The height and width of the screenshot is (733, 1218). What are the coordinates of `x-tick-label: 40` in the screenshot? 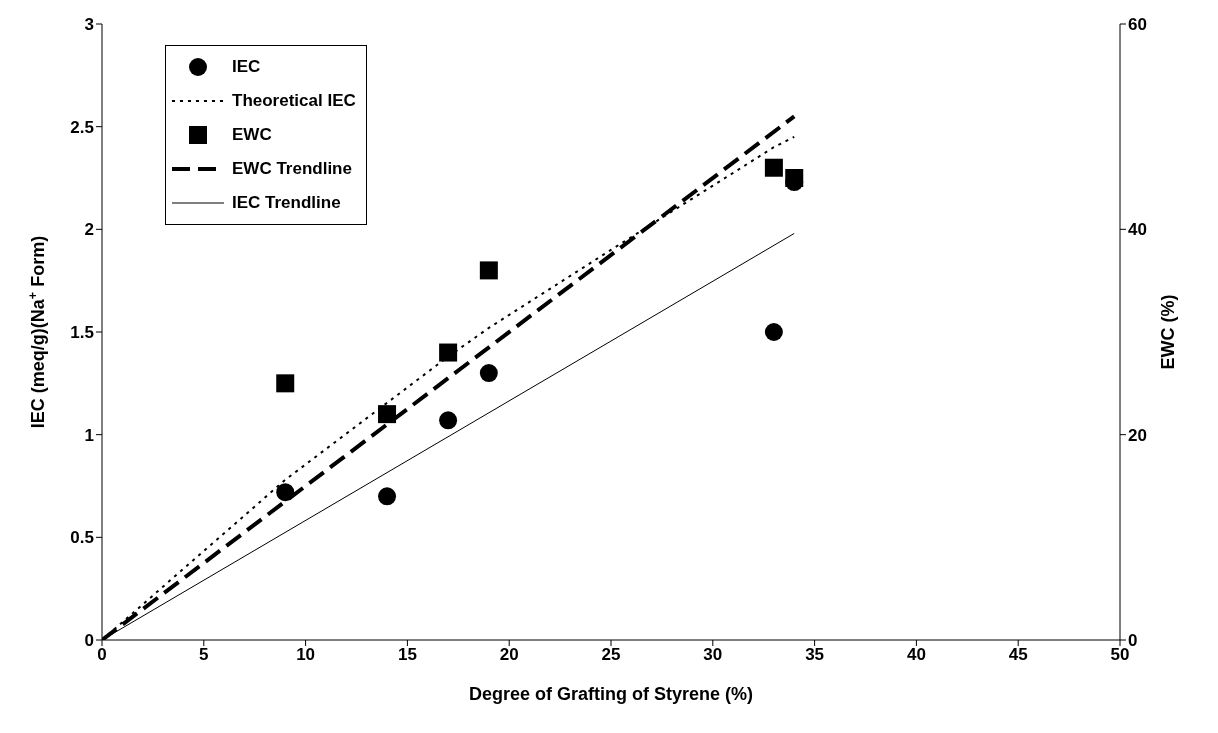 It's located at (916, 655).